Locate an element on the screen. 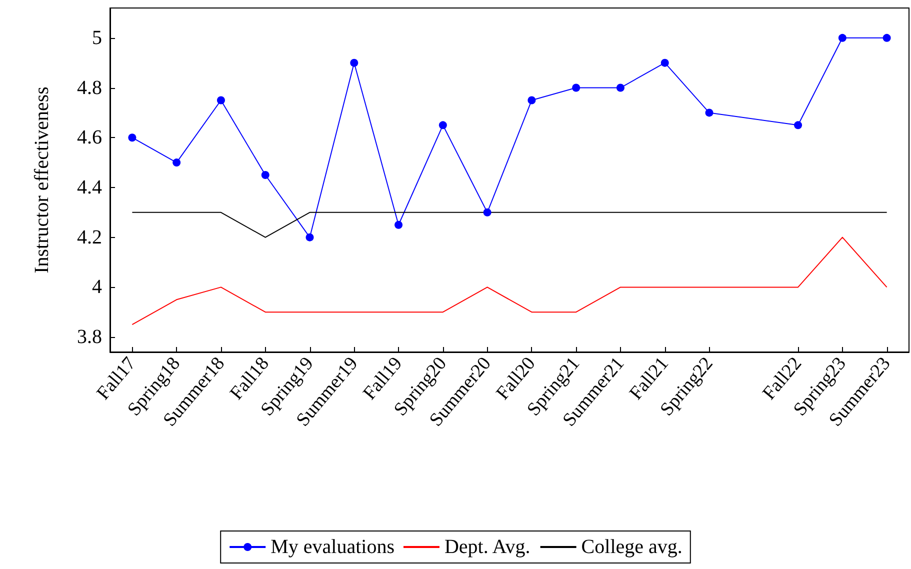  legend-label: College avg. is located at coordinates (631, 547).